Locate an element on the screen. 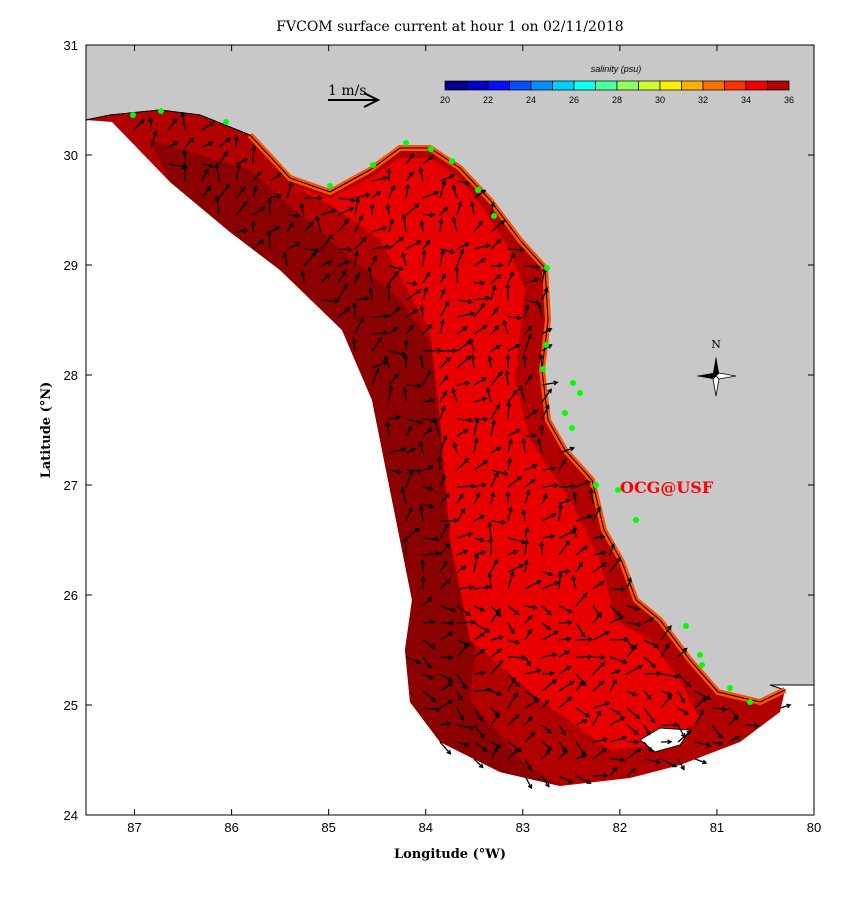 This screenshot has height=907, width=857. scale-arrow: 1 m/s is located at coordinates (354, 95).